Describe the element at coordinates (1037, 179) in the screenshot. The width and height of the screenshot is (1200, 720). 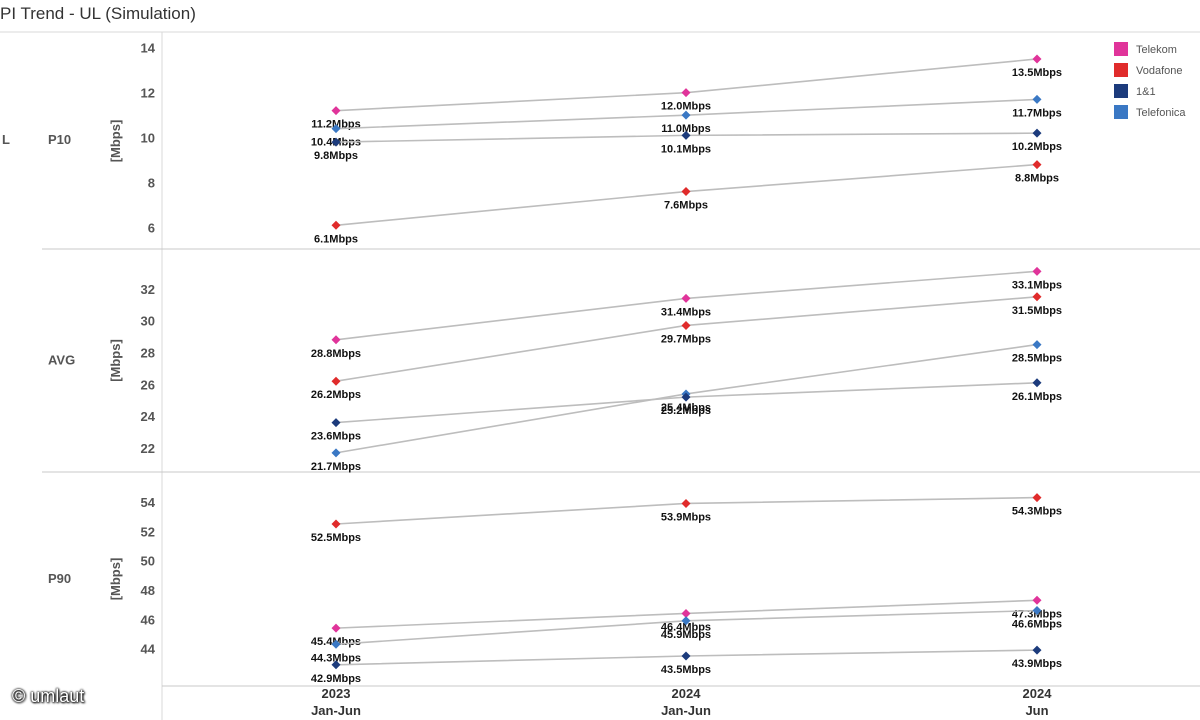
I see `data-label: 8.8Mbps` at that location.